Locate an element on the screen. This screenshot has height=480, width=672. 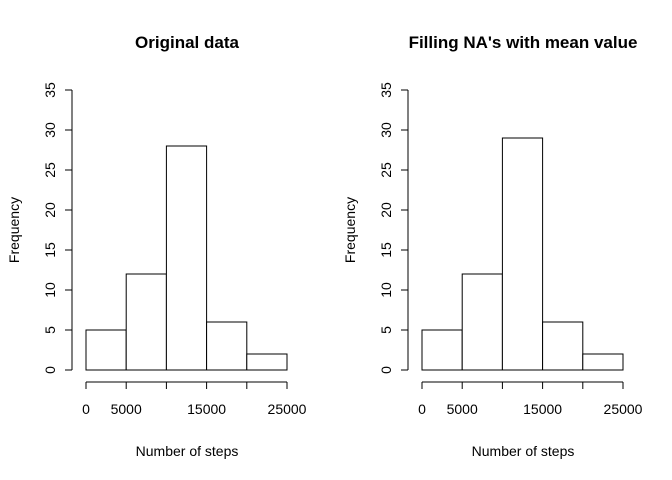
chart-title: Original data is located at coordinates (187, 42).